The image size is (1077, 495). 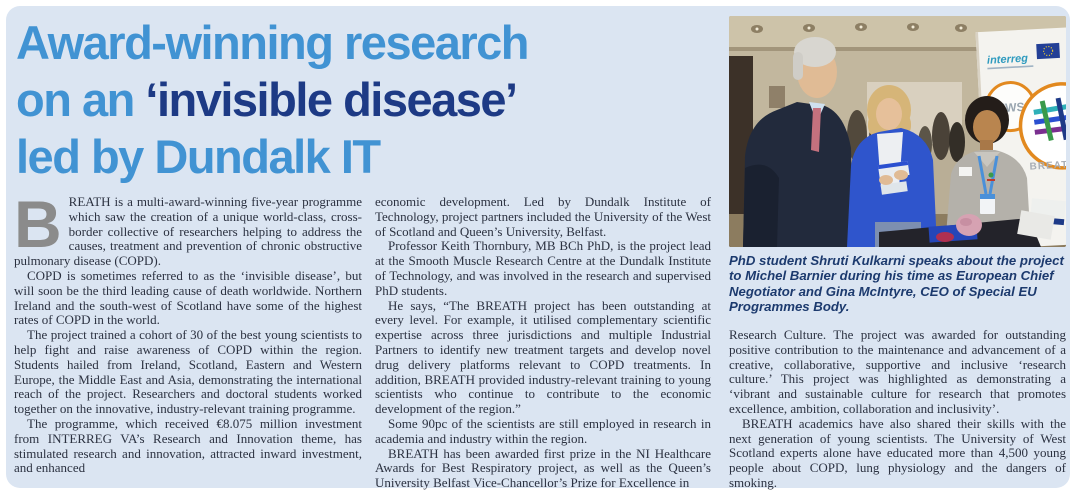 I want to click on figure-michel-barnier, so click(x=798, y=142).